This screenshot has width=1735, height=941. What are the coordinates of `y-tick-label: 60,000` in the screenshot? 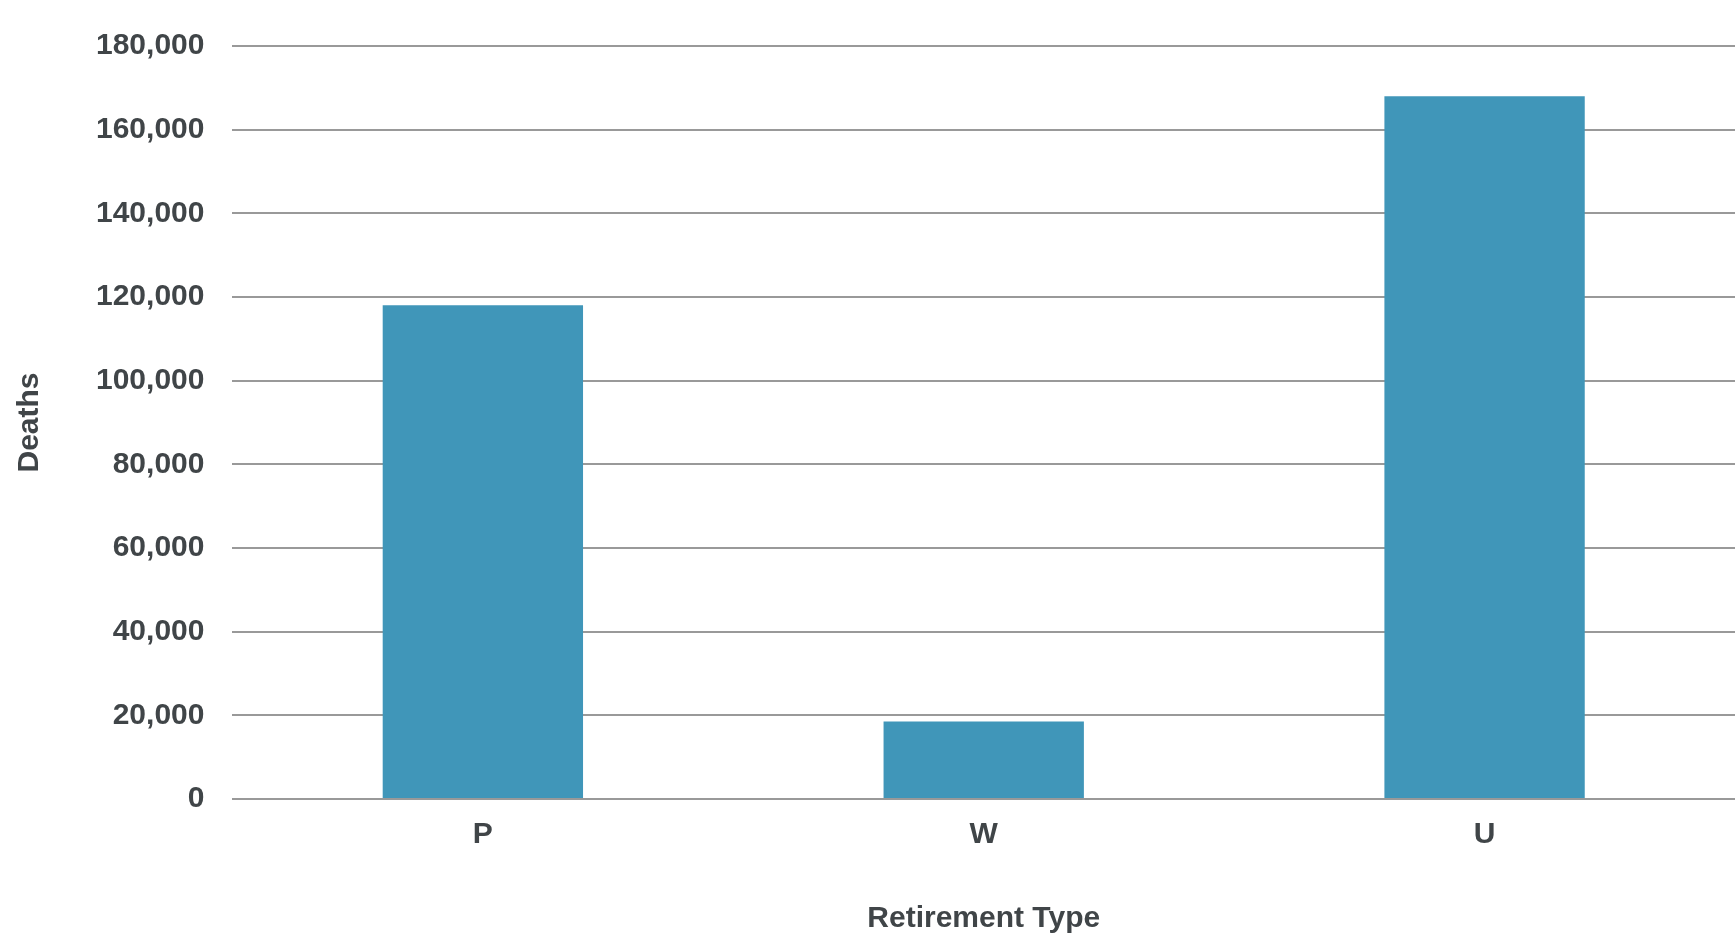 It's located at (158, 546).